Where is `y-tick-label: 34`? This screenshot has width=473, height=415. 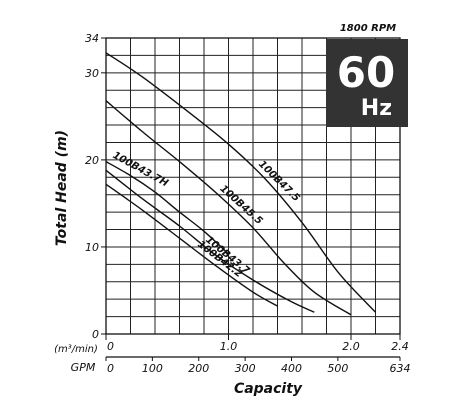
y-tick-label: 34 is located at coordinates (92, 38).